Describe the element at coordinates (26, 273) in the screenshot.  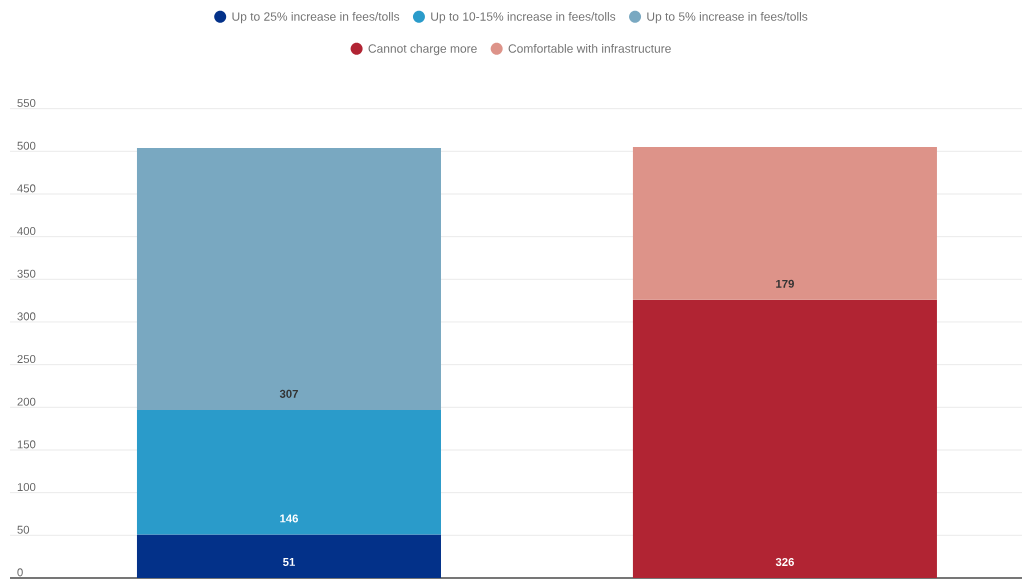
I see `y-tick-label: 350` at that location.